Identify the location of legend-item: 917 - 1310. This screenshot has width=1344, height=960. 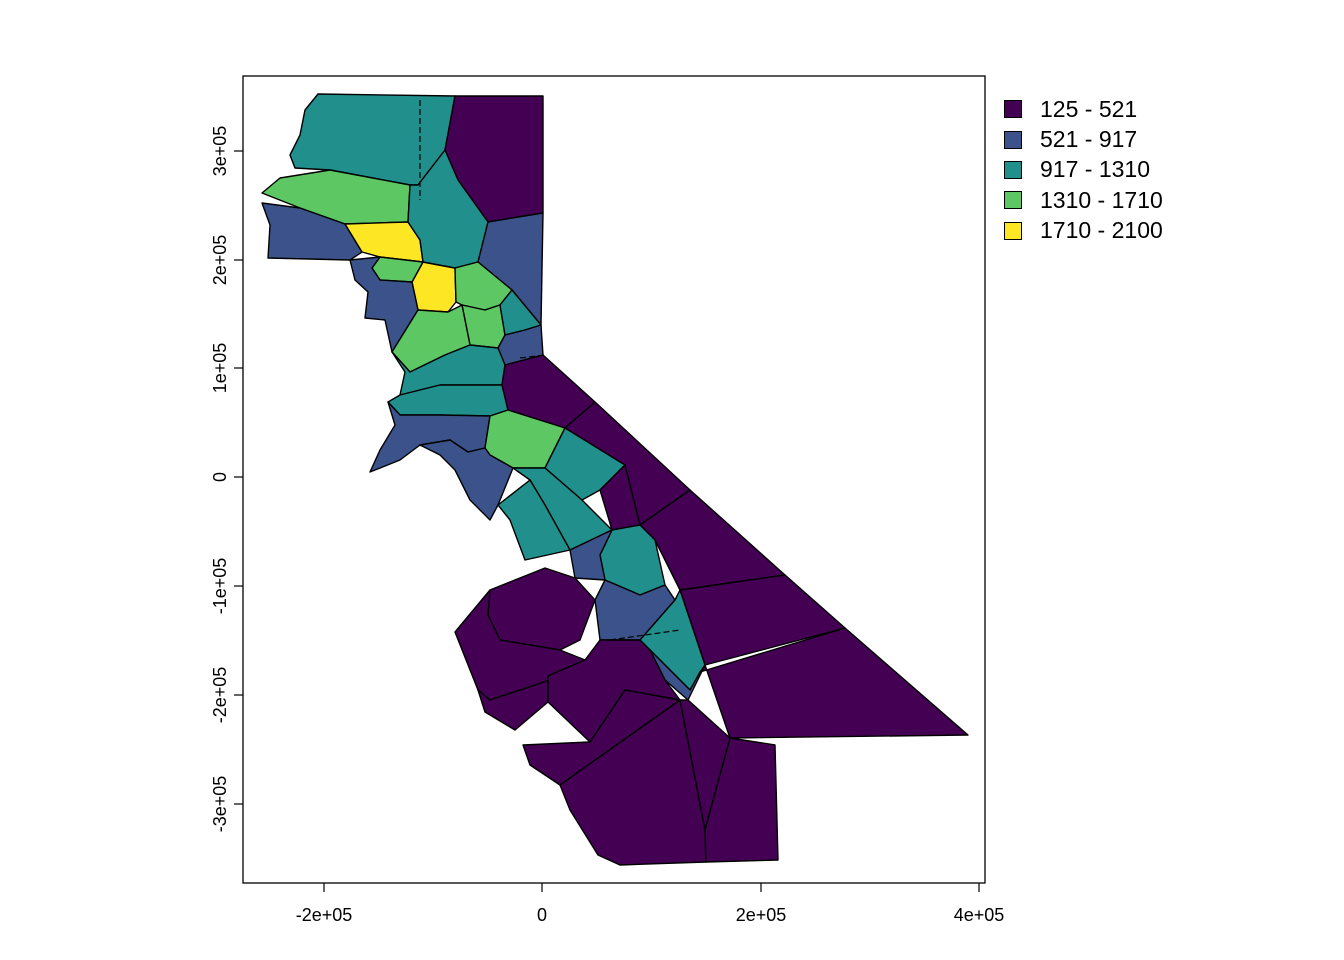
(1083, 170).